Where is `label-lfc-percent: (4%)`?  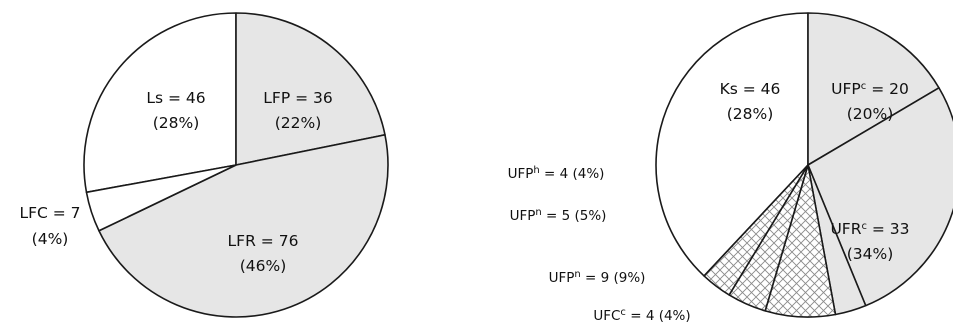 label-lfc-percent: (4%) is located at coordinates (50, 239).